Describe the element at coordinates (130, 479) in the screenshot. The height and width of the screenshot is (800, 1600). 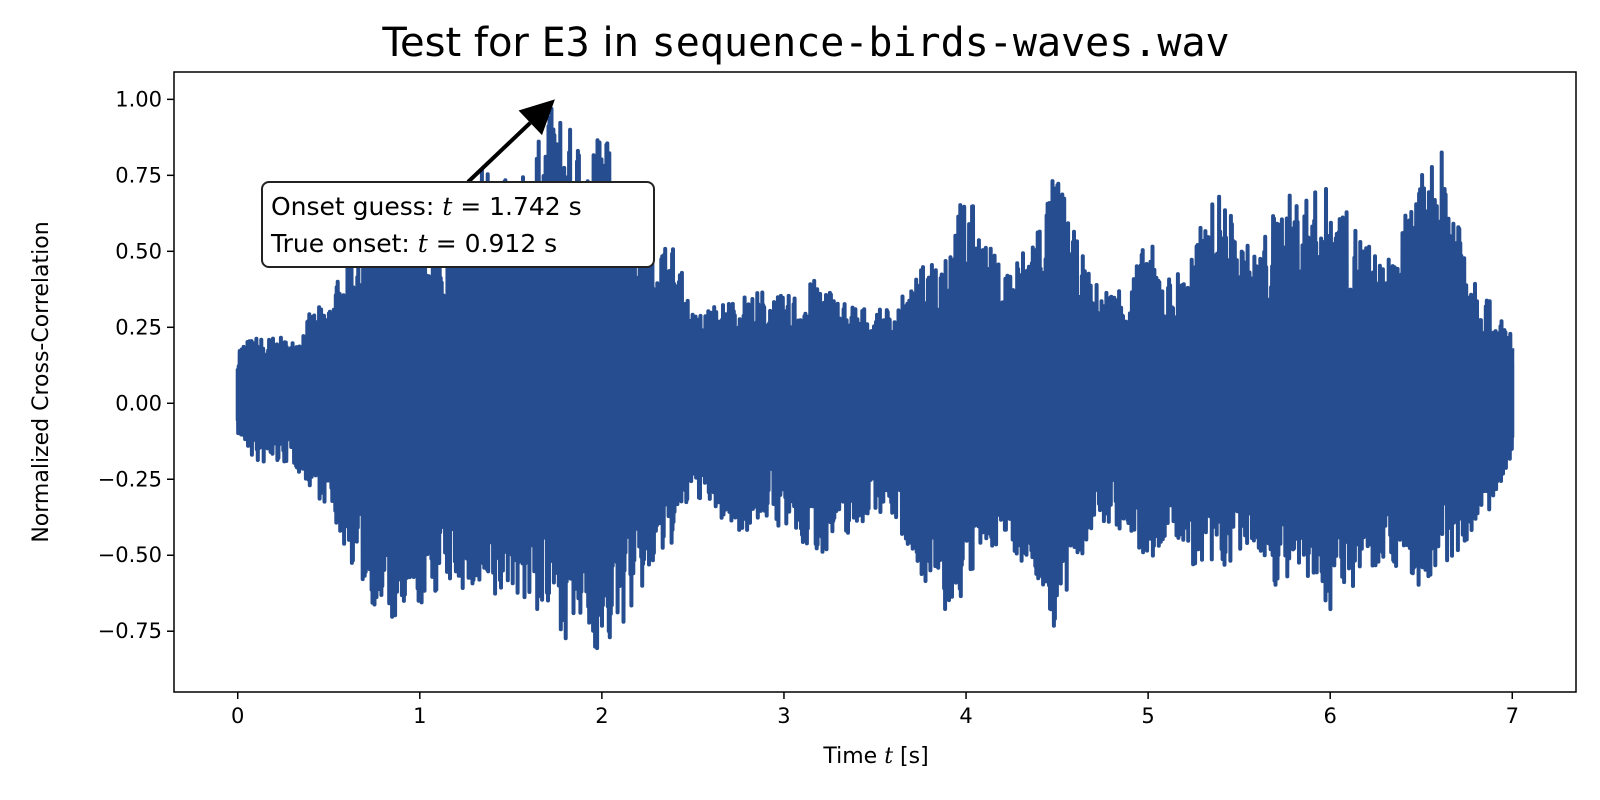
I see `y-tick-label: −0.25` at that location.